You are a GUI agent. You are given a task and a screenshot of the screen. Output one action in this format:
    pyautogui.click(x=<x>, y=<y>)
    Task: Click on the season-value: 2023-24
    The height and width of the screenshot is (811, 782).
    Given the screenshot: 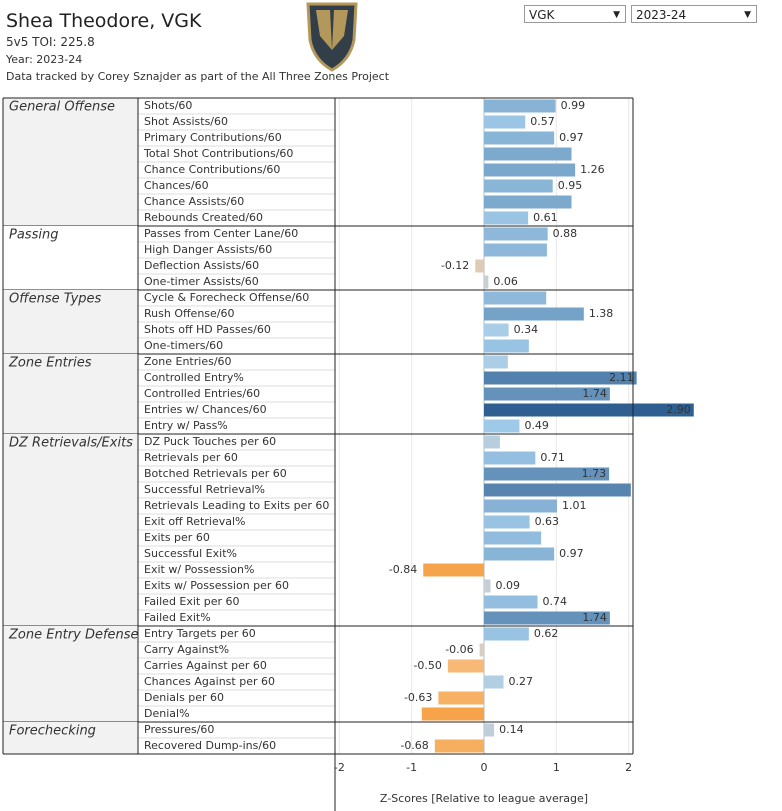 What is the action you would take?
    pyautogui.click(x=661, y=15)
    